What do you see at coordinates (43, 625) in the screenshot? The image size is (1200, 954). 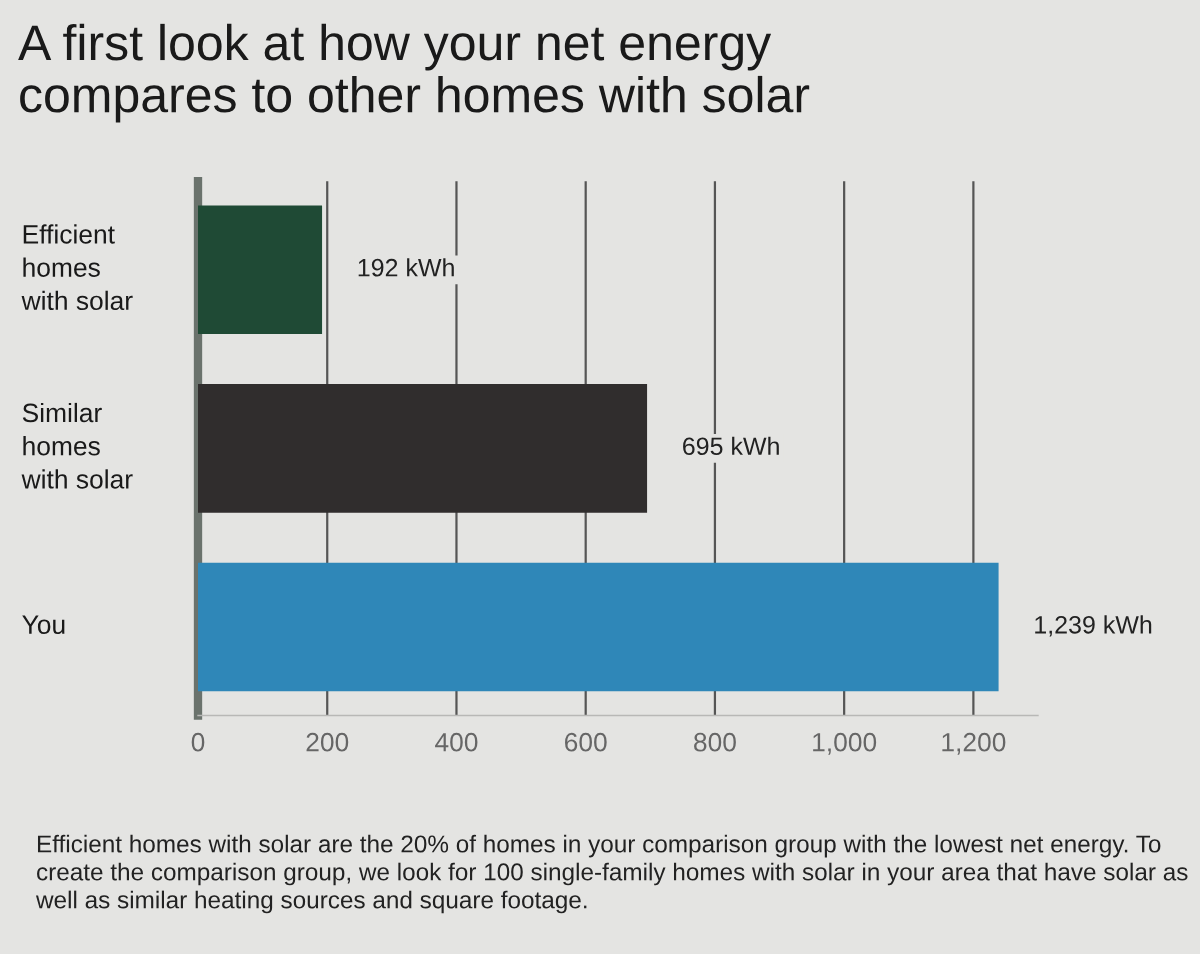 I see `y-tick-label: You` at bounding box center [43, 625].